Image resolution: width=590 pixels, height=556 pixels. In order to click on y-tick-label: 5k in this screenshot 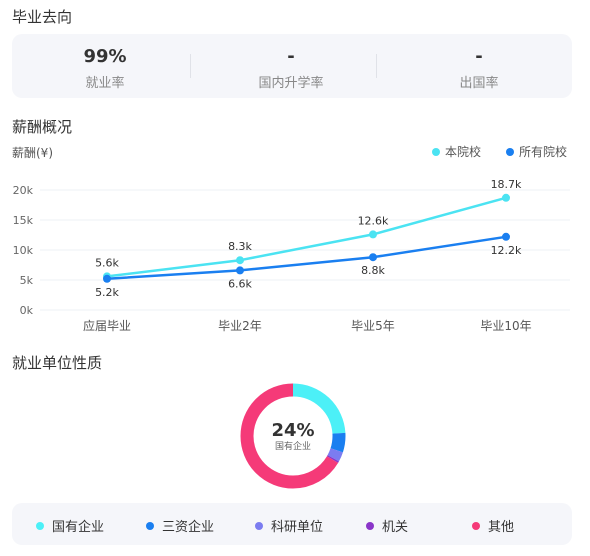, I will do `click(27, 280)`.